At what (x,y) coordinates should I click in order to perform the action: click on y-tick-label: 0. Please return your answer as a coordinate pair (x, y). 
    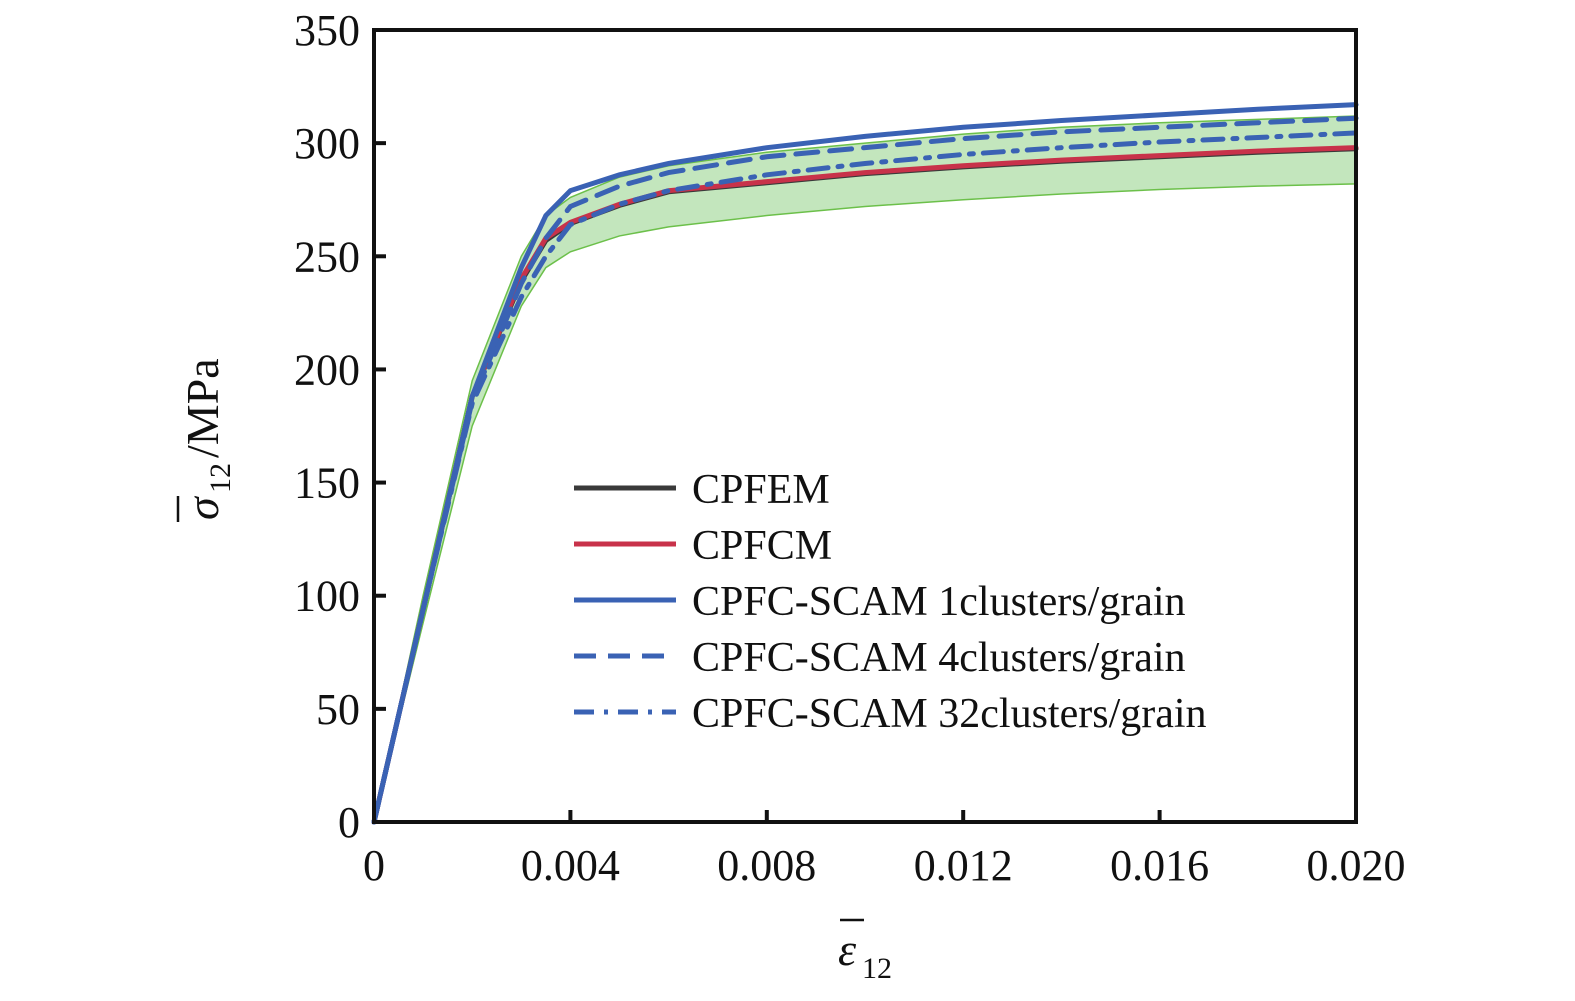
    Looking at the image, I should click on (349, 822).